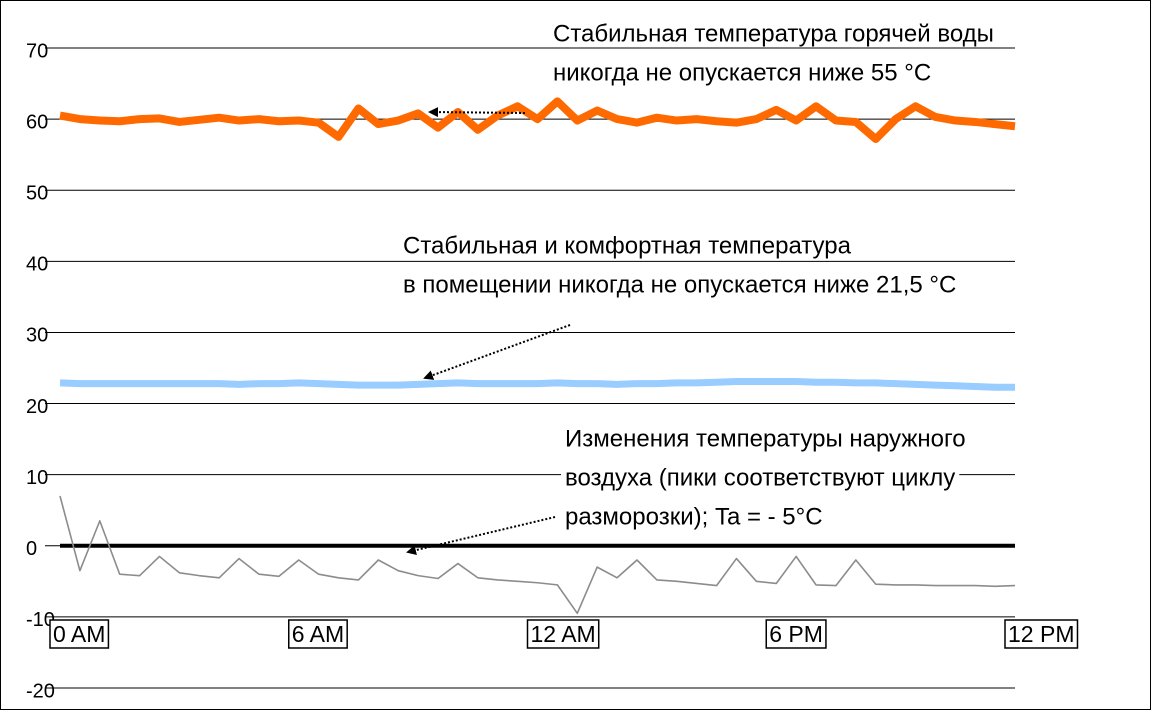 The image size is (1151, 715). I want to click on x-tick-label: 6 PM, so click(796, 634).